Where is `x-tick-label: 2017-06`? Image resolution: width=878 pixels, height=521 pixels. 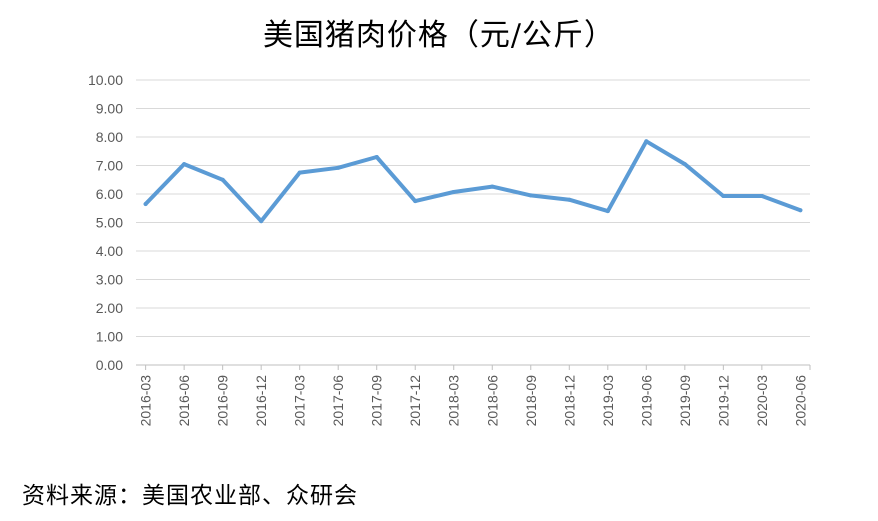 x-tick-label: 2017-06 is located at coordinates (338, 401).